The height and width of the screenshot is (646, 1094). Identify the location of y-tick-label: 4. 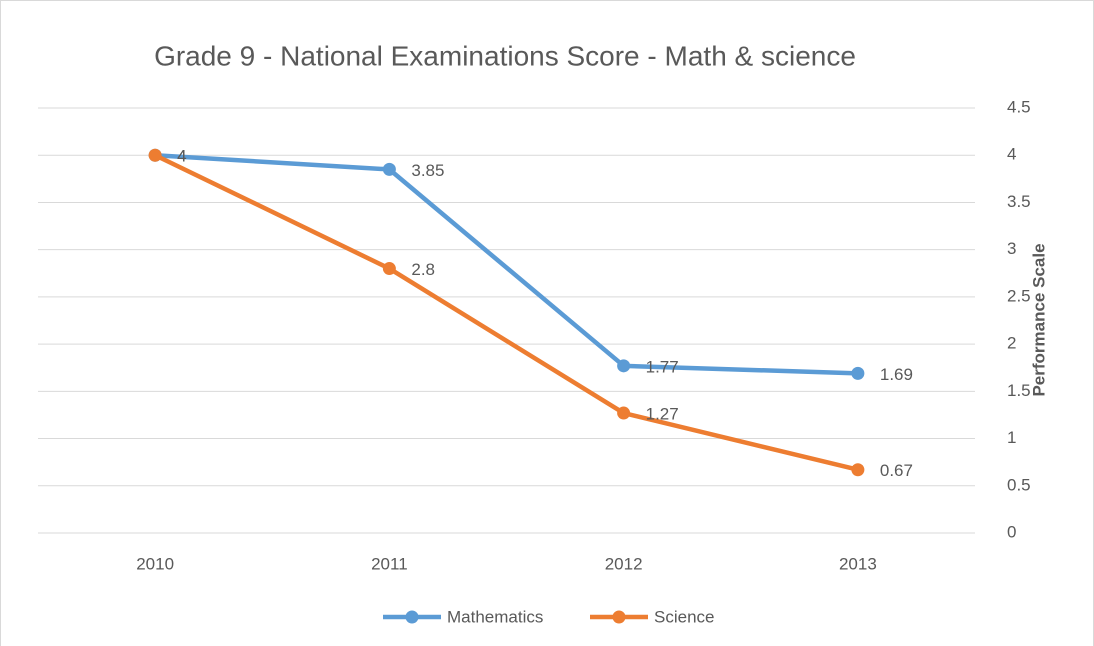
(1011, 154).